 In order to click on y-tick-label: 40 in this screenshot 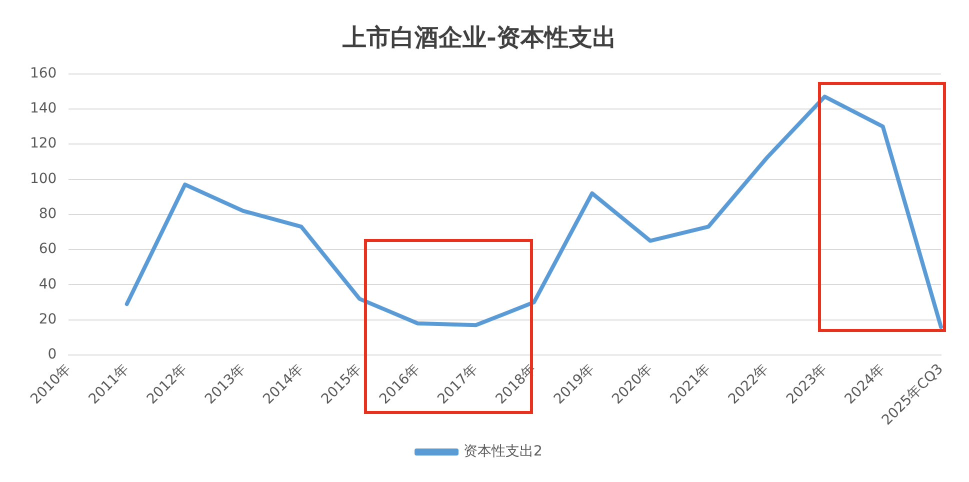, I will do `click(47, 284)`.